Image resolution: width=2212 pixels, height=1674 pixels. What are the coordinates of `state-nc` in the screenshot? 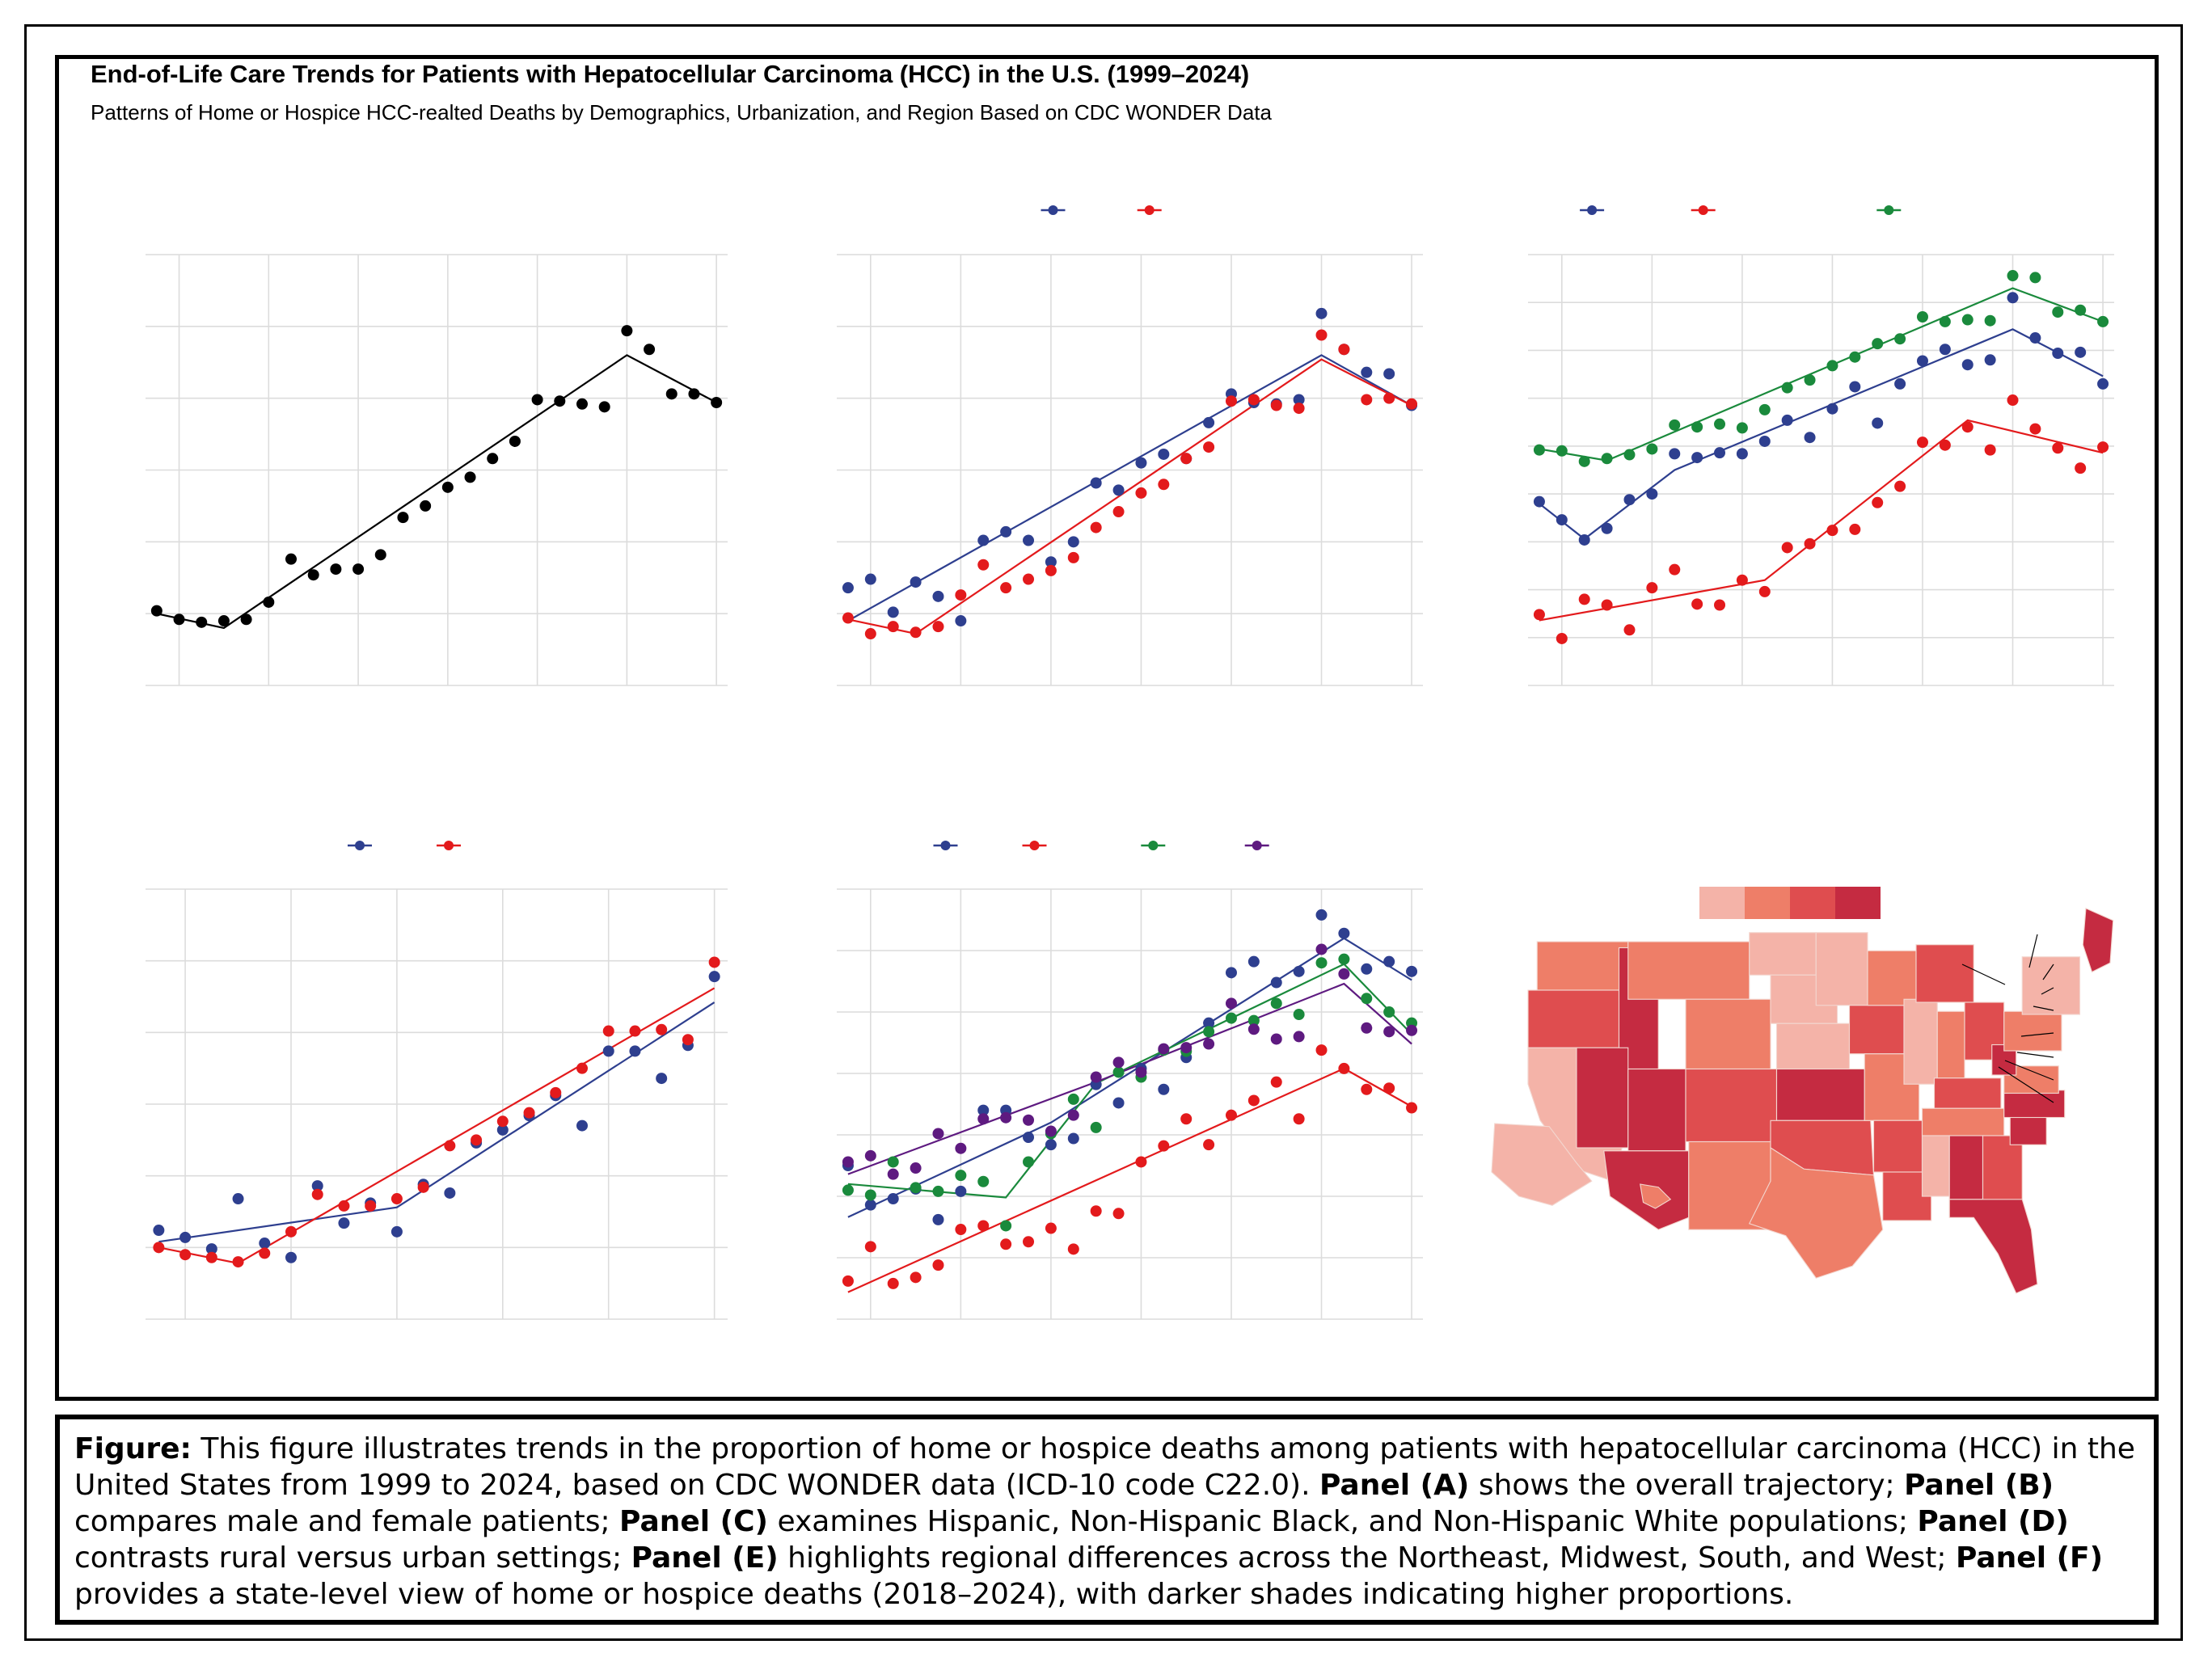 It's located at (2034, 1104).